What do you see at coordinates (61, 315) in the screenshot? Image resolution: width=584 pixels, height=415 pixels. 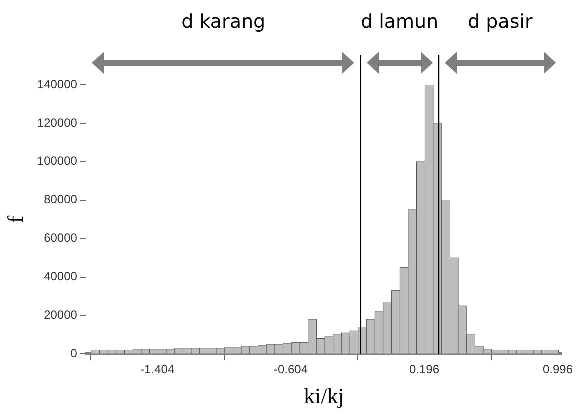 I see `y-tick-label: 20000` at bounding box center [61, 315].